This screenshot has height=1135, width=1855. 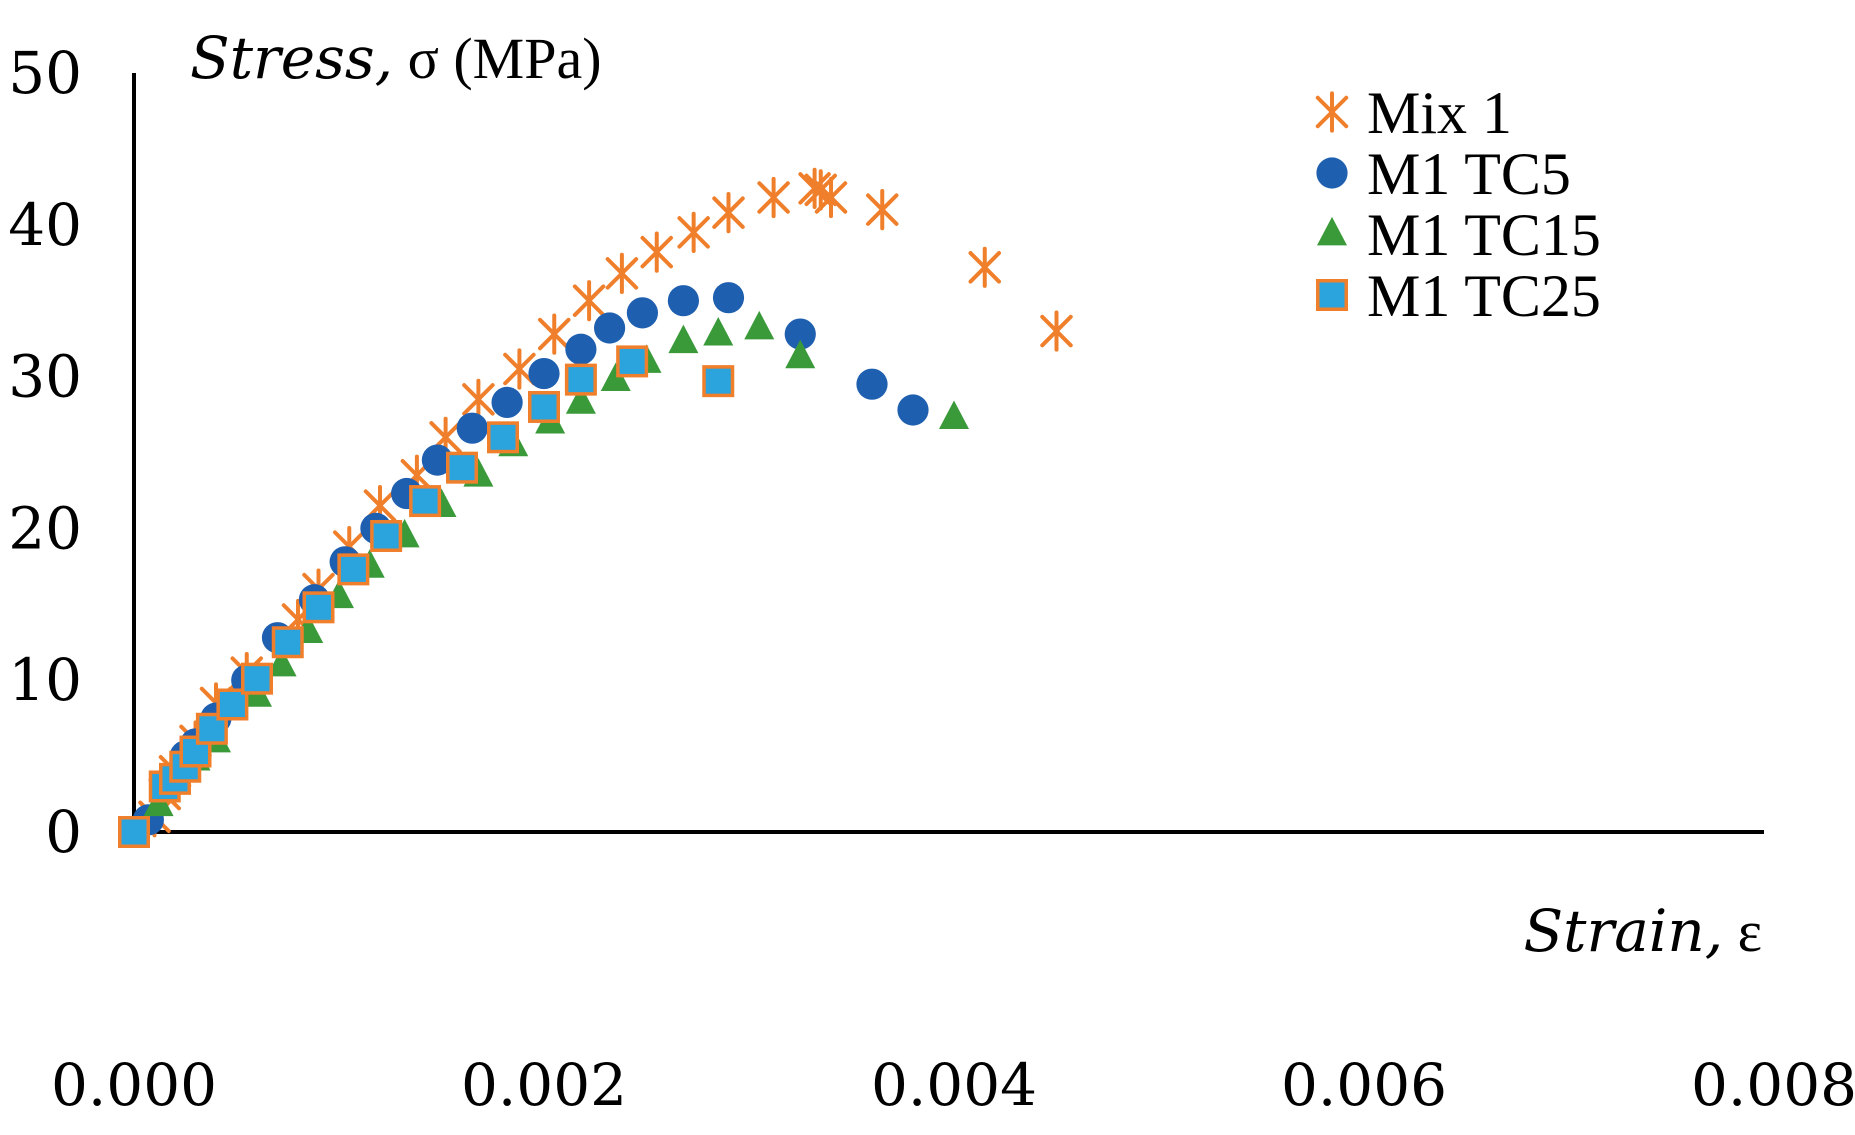 I want to click on y-tick-label: 40, so click(x=45, y=225).